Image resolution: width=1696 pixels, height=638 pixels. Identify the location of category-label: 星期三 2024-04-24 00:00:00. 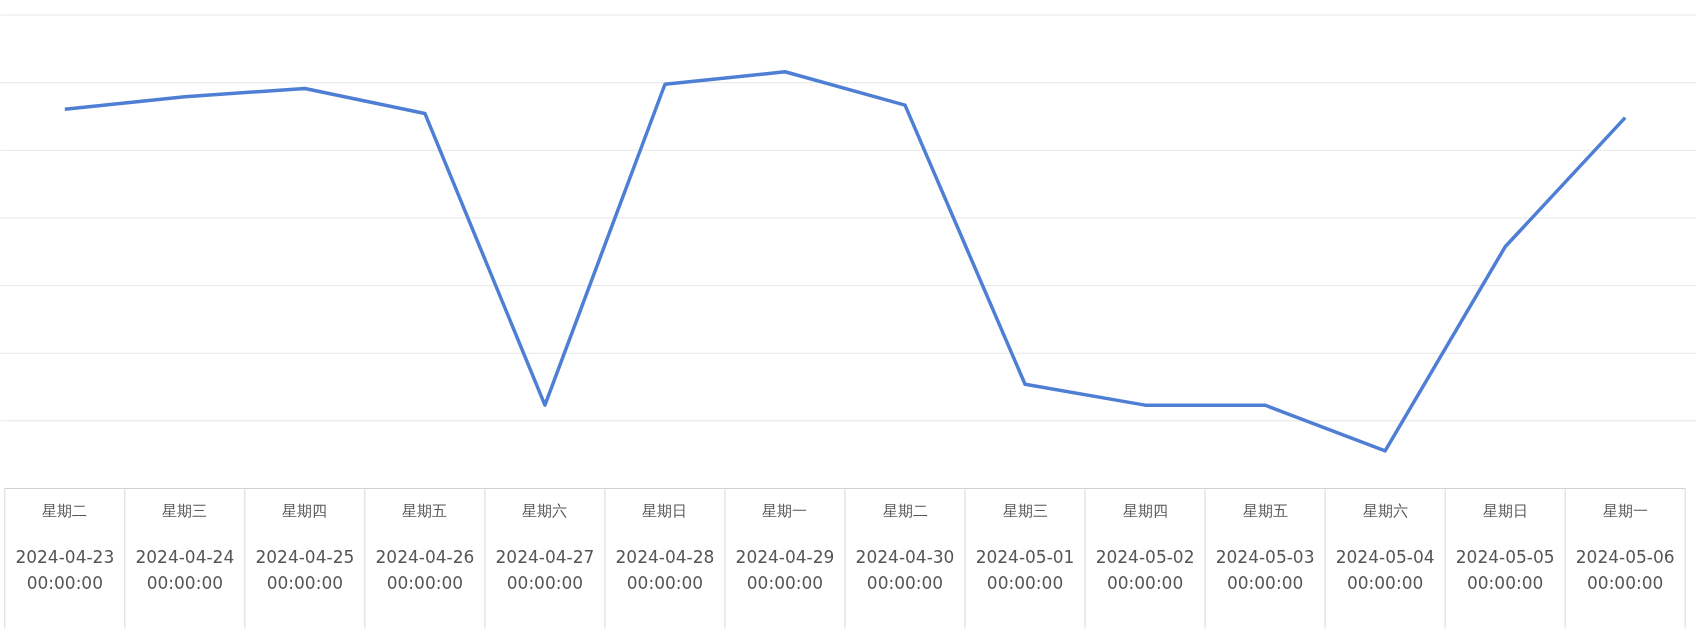
(185, 547).